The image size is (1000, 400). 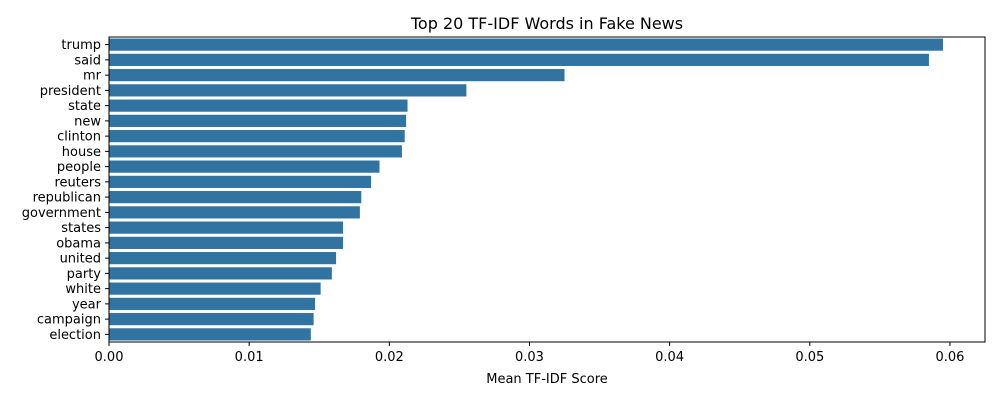 I want to click on bar-party, so click(x=220, y=273).